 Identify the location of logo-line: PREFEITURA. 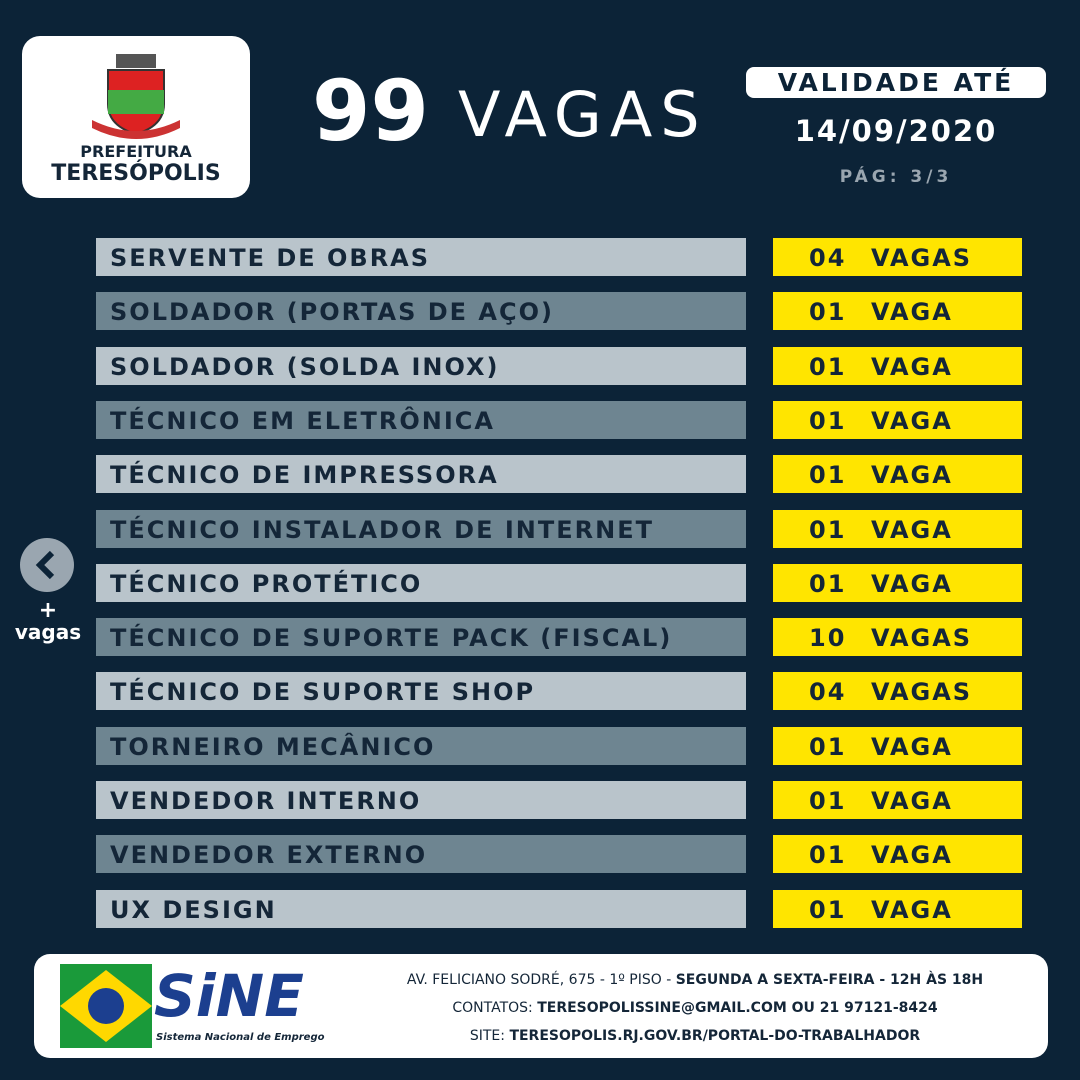
(136, 151).